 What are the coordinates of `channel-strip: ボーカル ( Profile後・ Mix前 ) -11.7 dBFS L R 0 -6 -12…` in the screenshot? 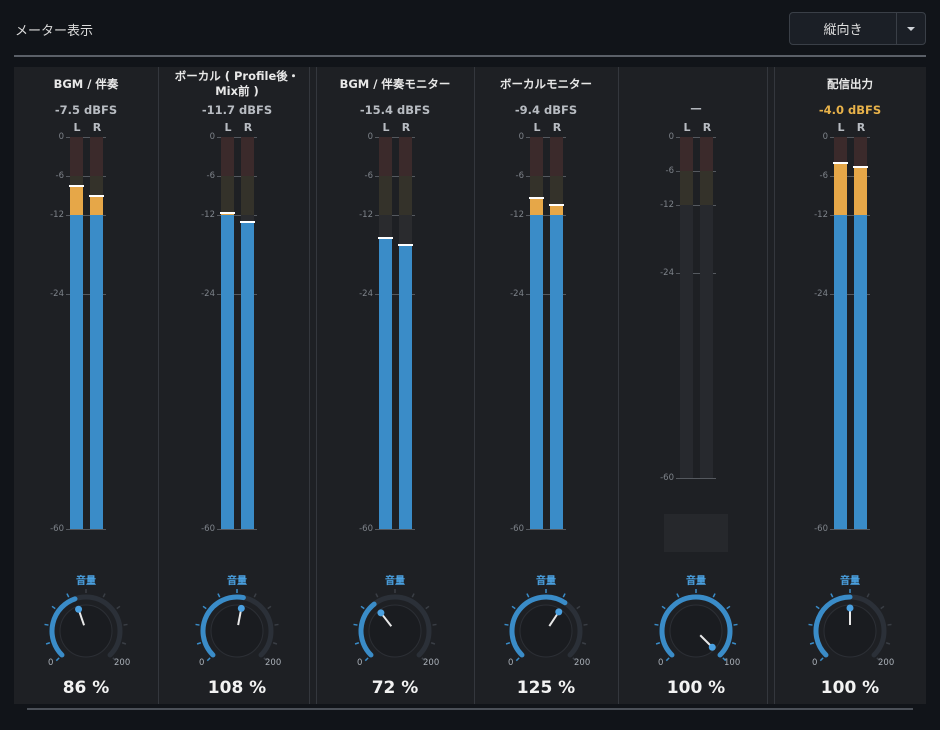 It's located at (237, 385).